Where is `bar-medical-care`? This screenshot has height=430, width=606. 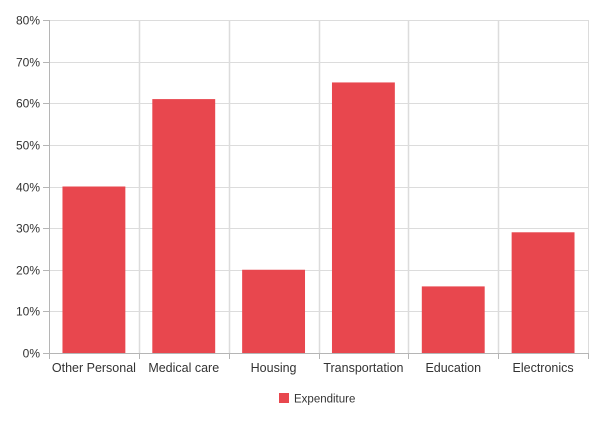 bar-medical-care is located at coordinates (184, 226).